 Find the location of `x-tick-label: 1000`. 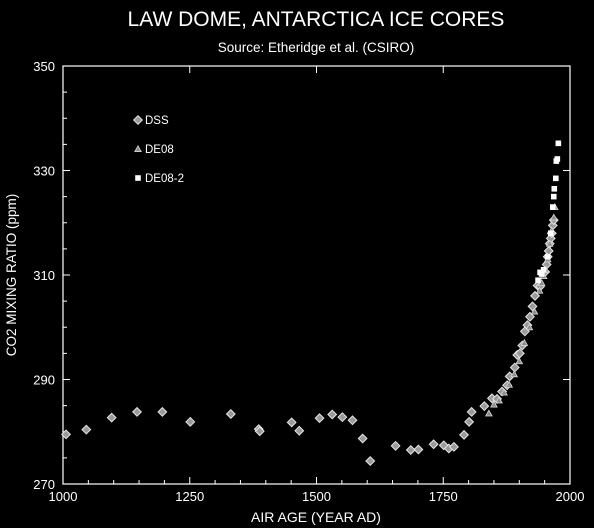

x-tick-label: 1000 is located at coordinates (63, 496).